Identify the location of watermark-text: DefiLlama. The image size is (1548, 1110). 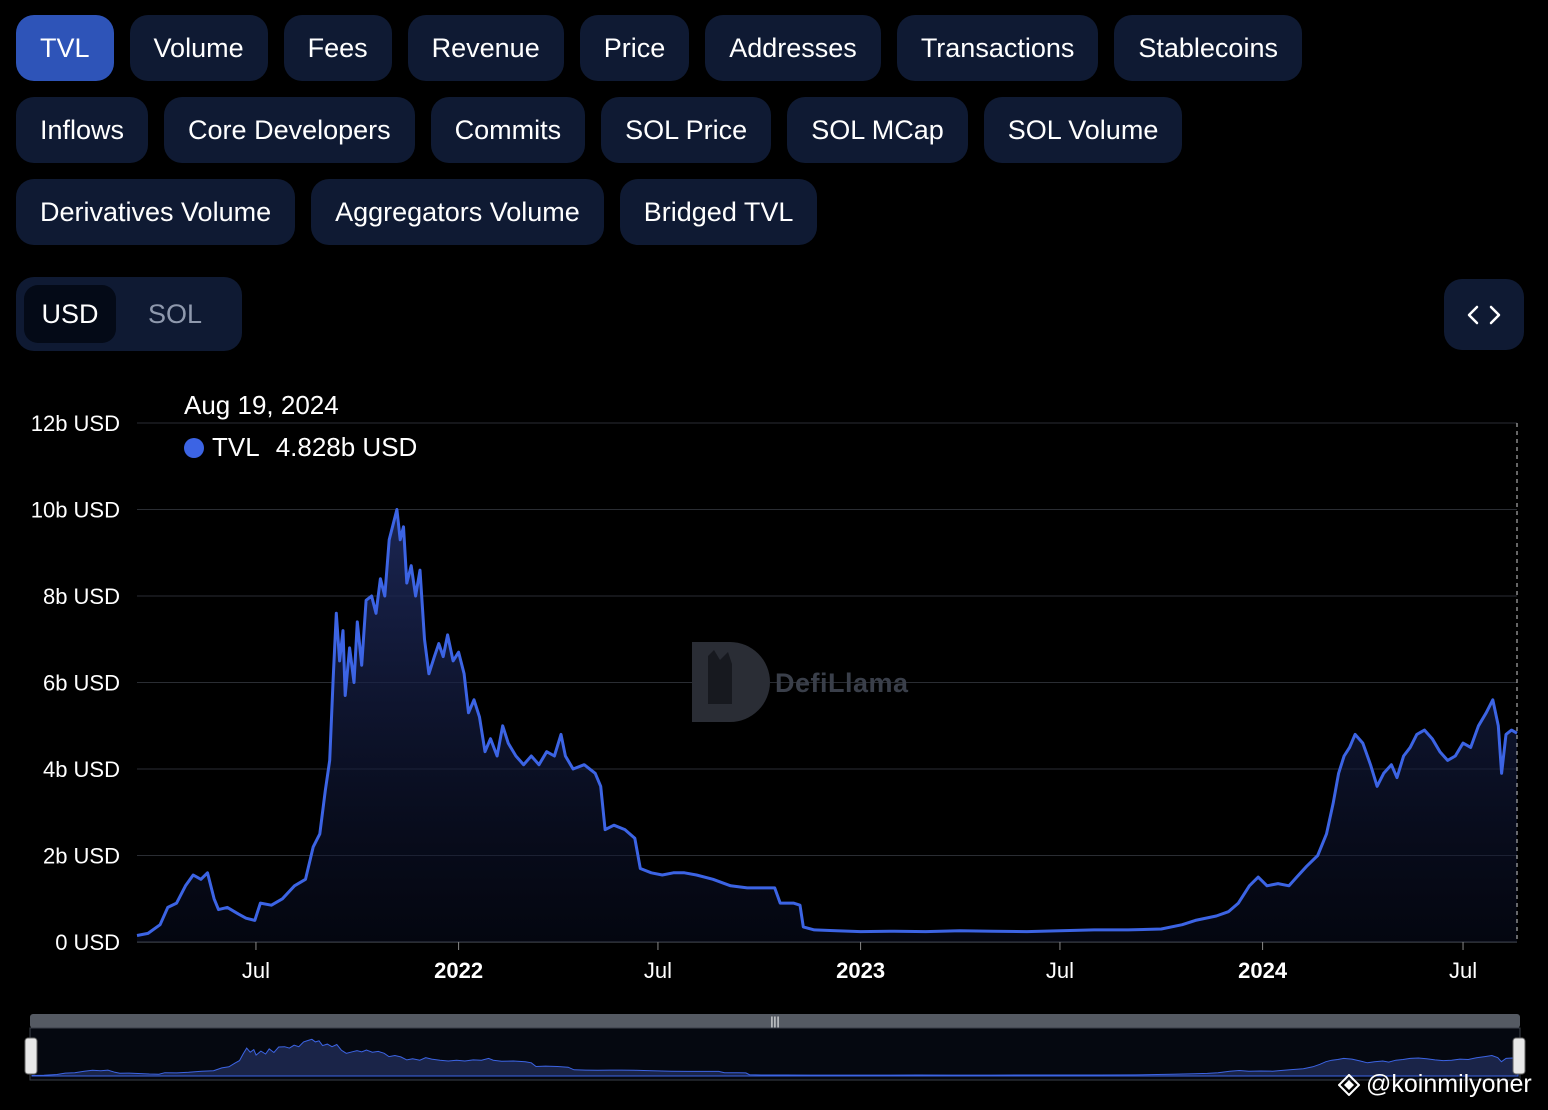
(842, 683).